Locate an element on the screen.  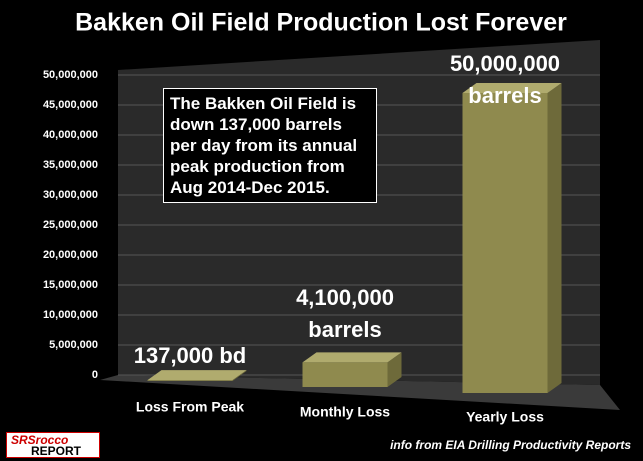
chart-title: Bakken Oil Field Production Lost Forever is located at coordinates (321, 23).